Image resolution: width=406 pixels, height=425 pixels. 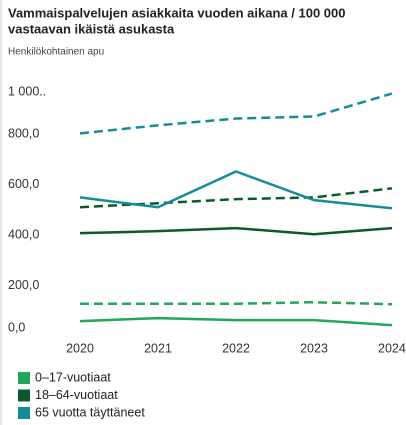 What do you see at coordinates (23, 134) in the screenshot?
I see `y-tick-label: 800,0` at bounding box center [23, 134].